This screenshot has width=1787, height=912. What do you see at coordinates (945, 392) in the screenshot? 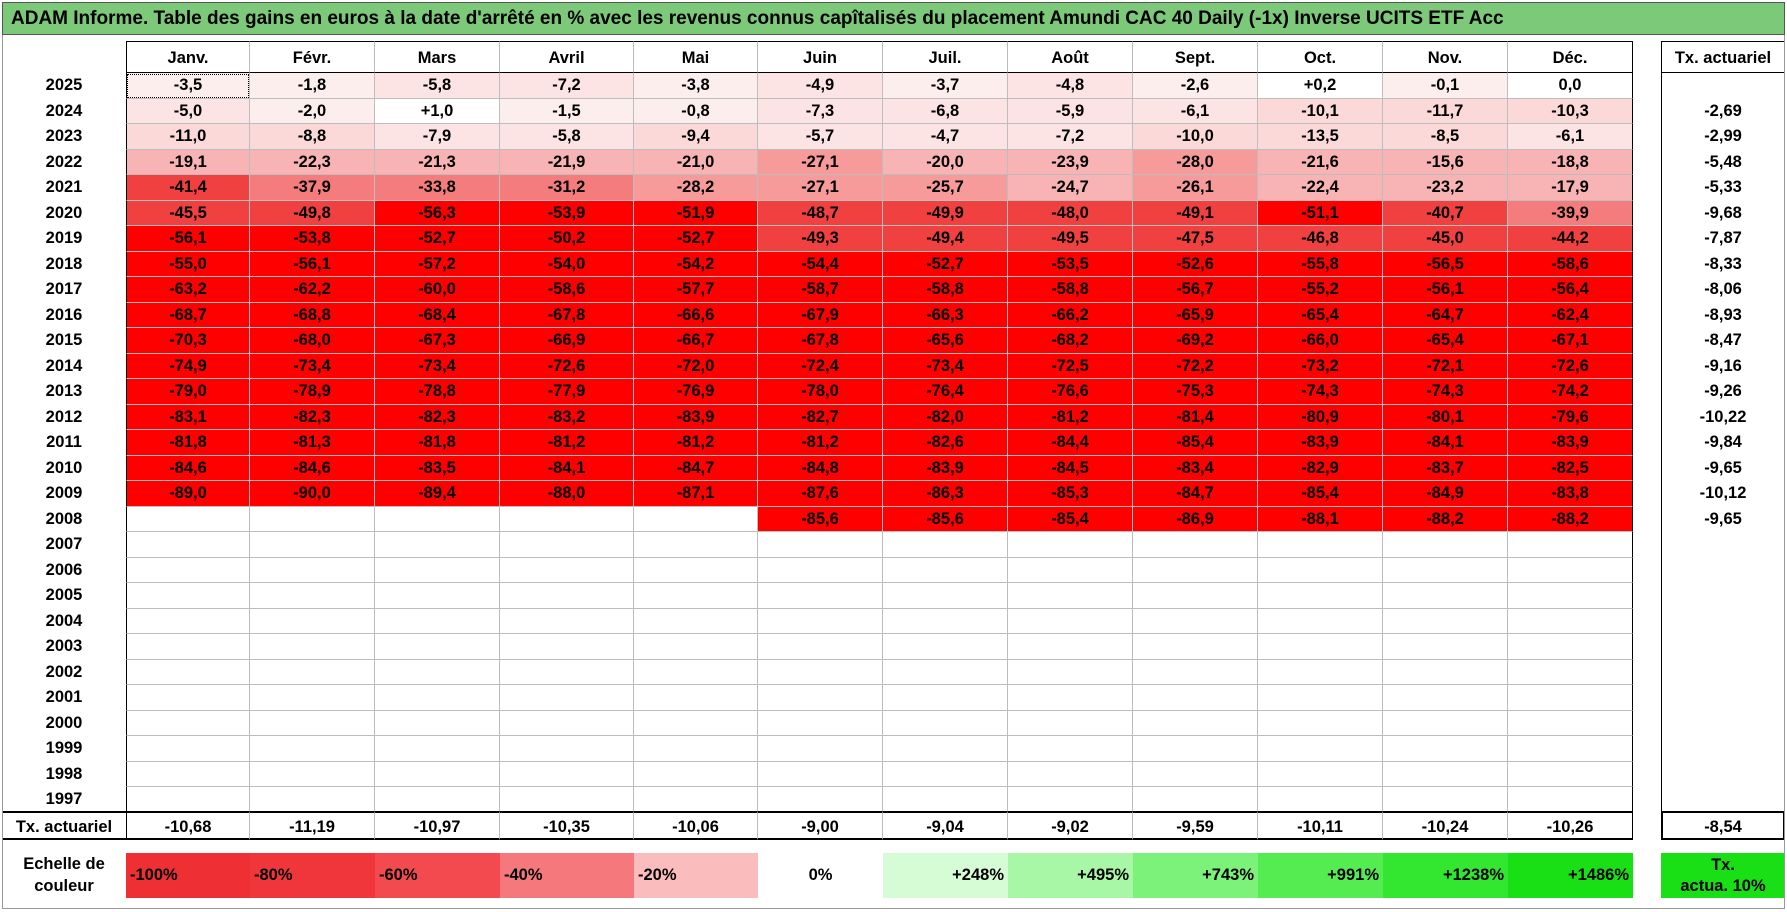
I see `gain-cell: -76,4` at bounding box center [945, 392].